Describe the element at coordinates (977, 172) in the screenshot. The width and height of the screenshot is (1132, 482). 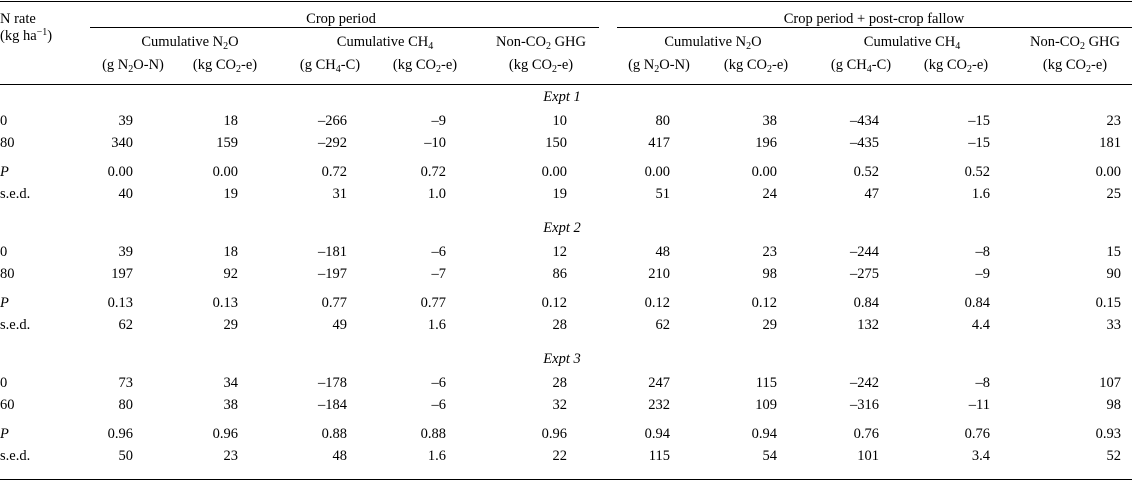
I see `table-cell: 0.52` at that location.